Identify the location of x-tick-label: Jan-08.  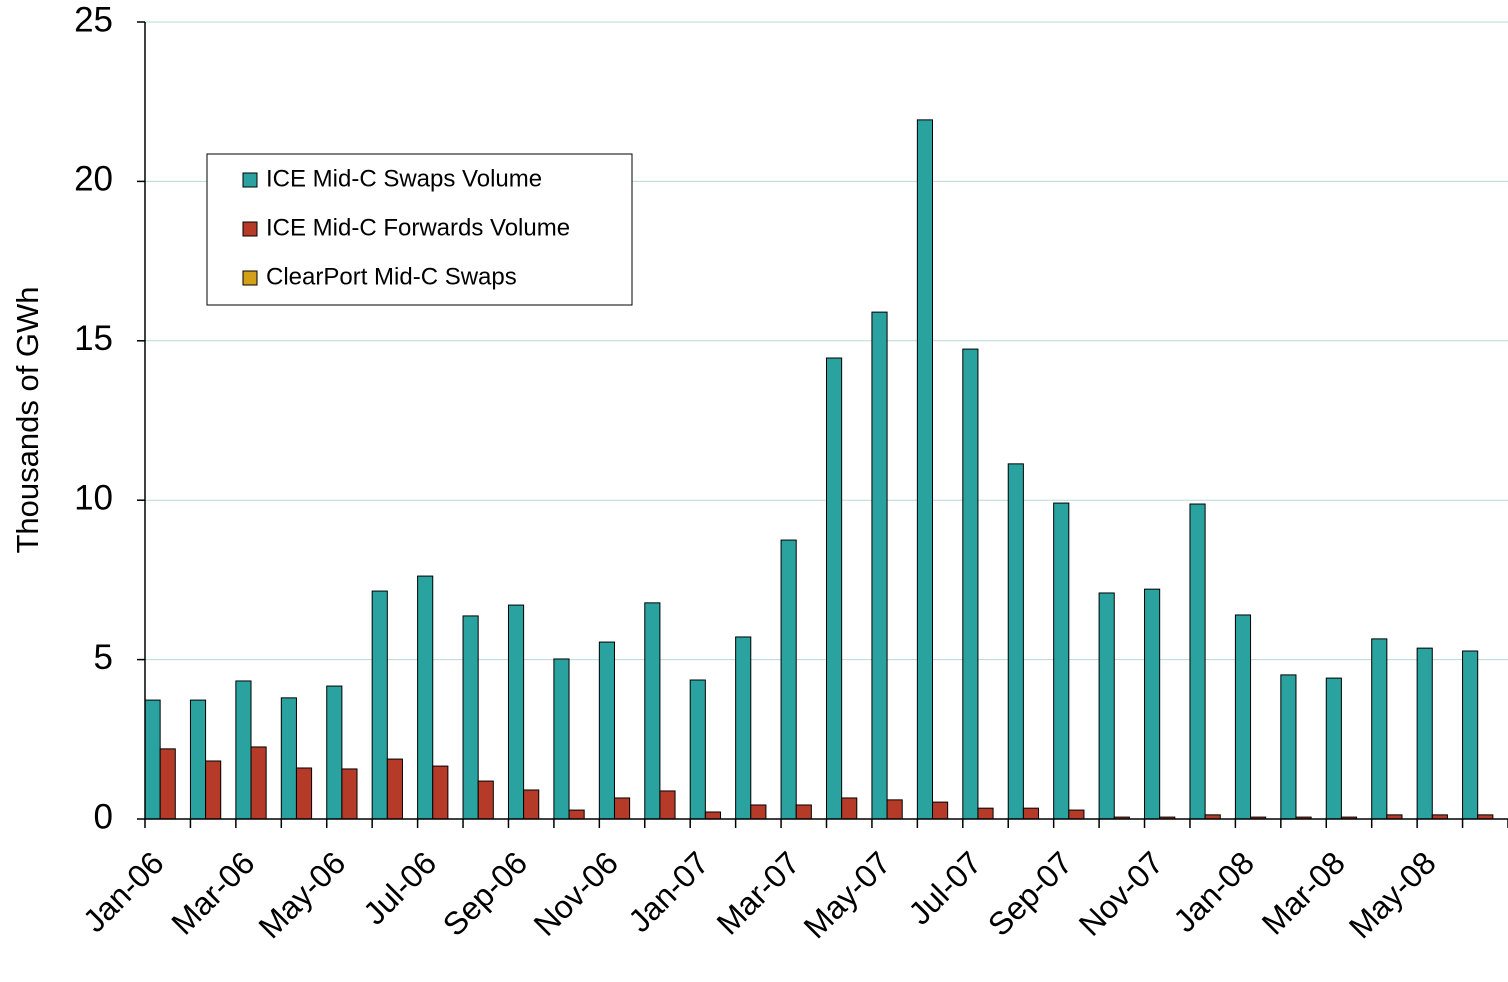
(1213, 891).